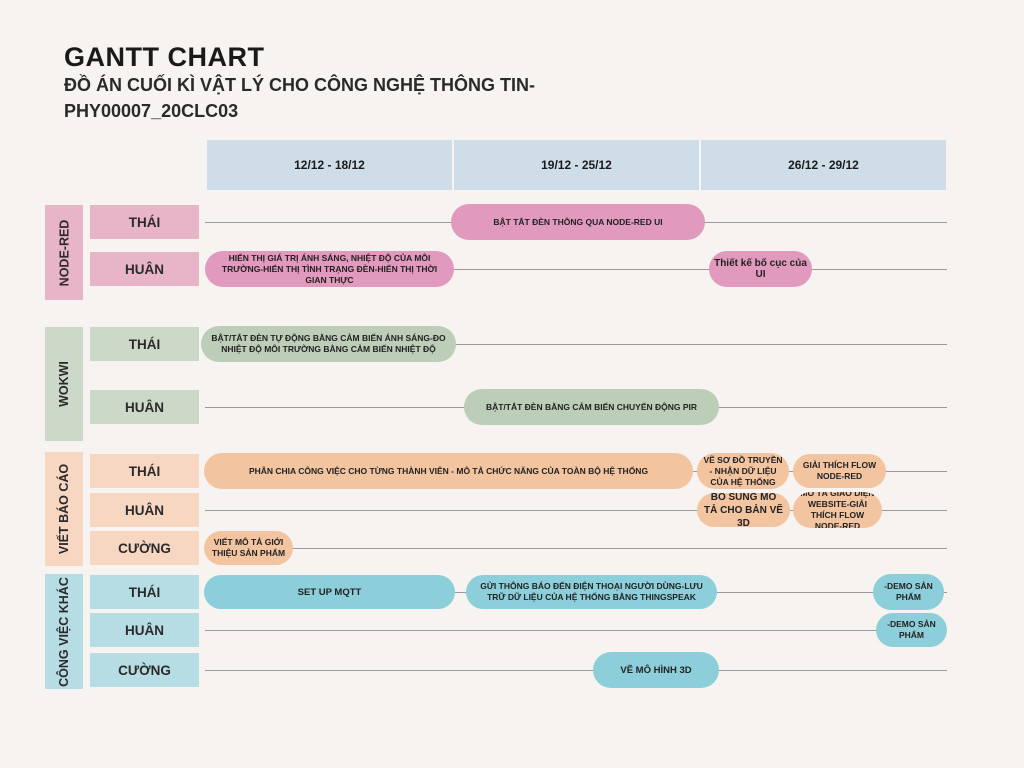  I want to click on task-bar: BỔ SUNG MÔ TẢ CHO BẢN VẼ 3D, so click(743, 510).